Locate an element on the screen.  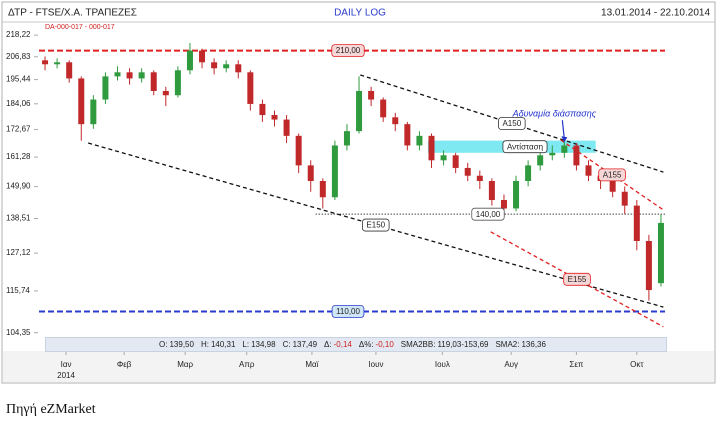
level-label: 210,00 is located at coordinates (348, 50).